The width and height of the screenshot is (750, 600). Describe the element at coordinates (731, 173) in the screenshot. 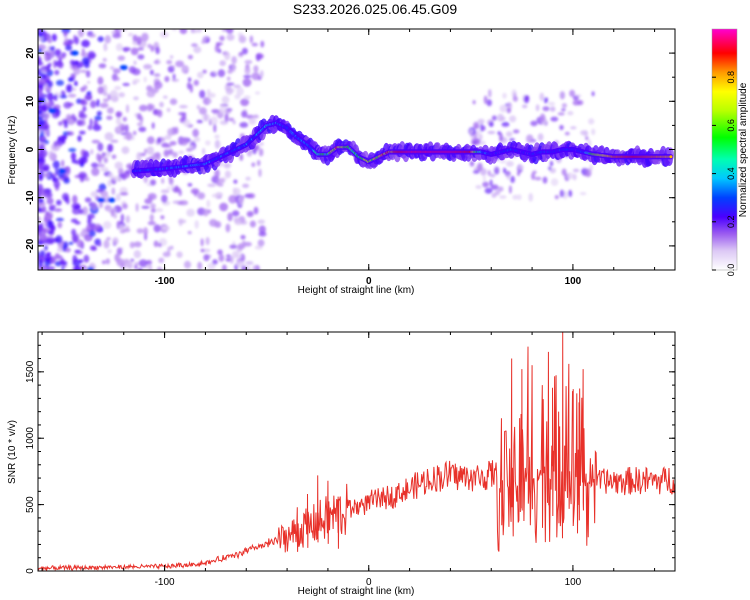

I see `colorbar-tick-label: 0.4` at that location.